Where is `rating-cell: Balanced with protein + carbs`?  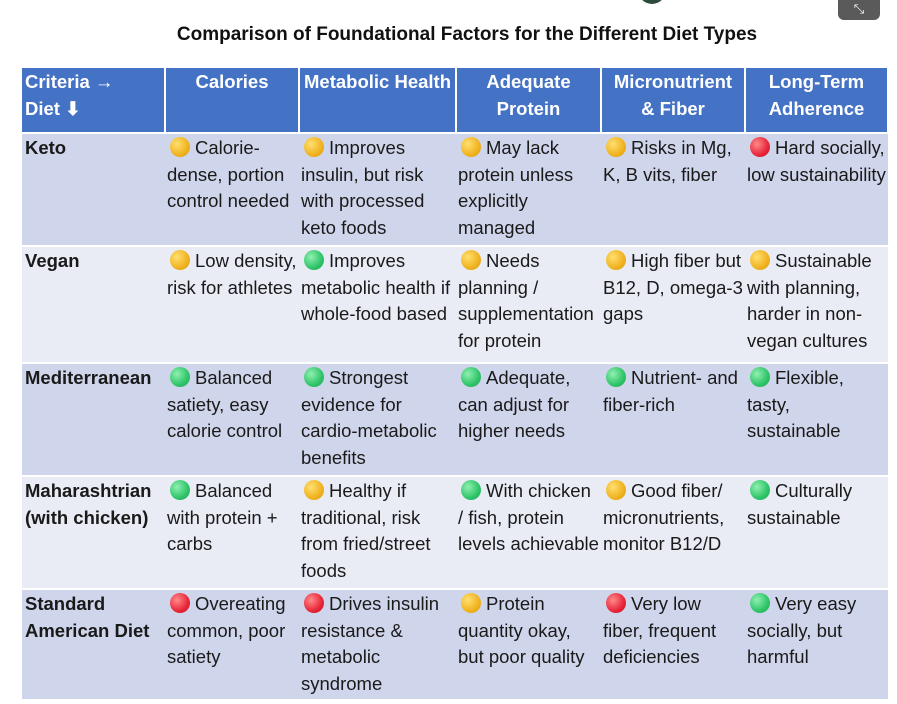 rating-cell: Balanced with protein + carbs is located at coordinates (232, 533).